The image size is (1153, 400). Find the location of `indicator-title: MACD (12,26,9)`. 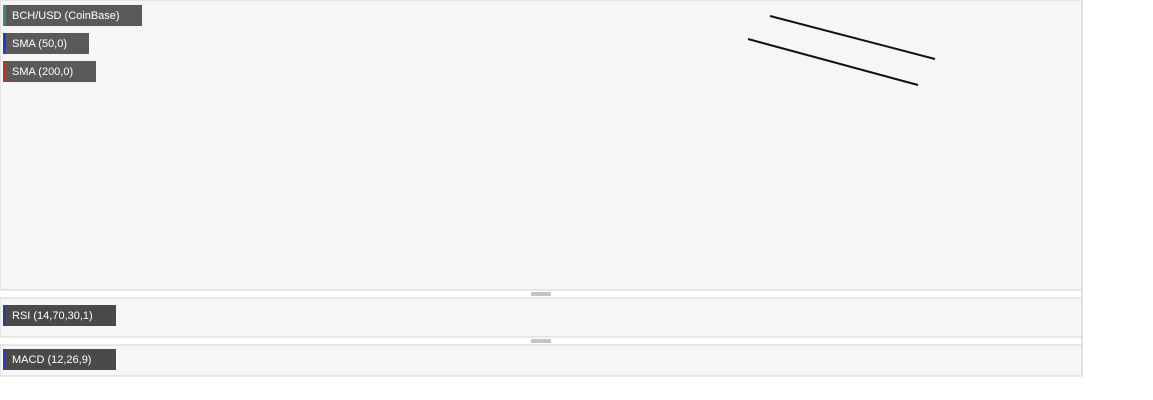

indicator-title: MACD (12,26,9) is located at coordinates (51, 360).